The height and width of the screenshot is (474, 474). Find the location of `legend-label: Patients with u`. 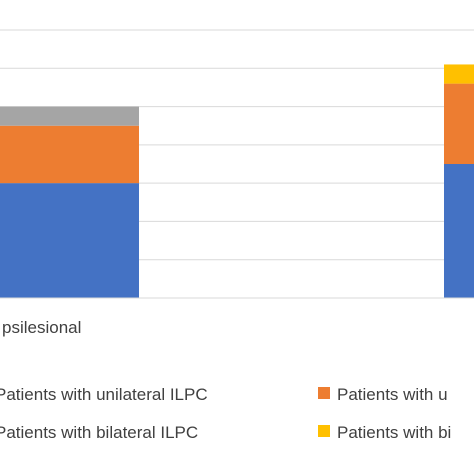

legend-label: Patients with u is located at coordinates (392, 394).